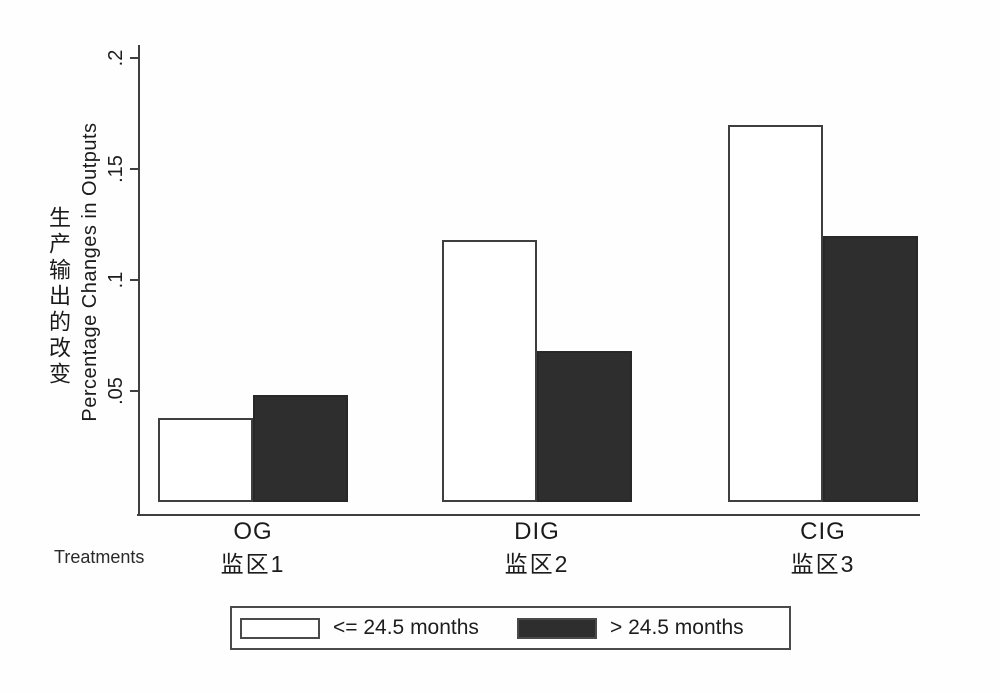 This screenshot has height=692, width=1000. I want to click on x-tick-sublabel-dig: 监区2, so click(537, 564).